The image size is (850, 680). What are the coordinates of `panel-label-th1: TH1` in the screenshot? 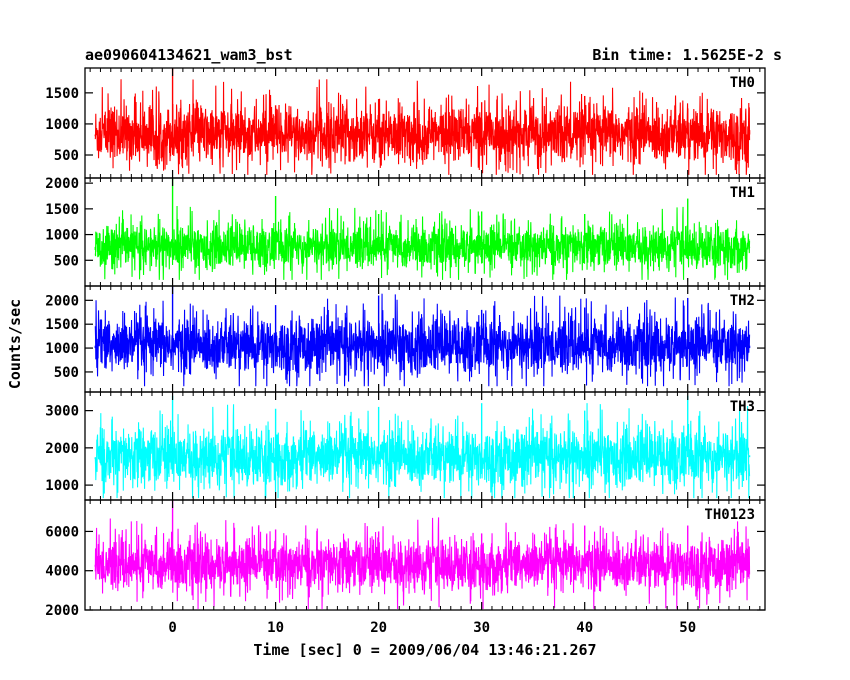 It's located at (742, 193).